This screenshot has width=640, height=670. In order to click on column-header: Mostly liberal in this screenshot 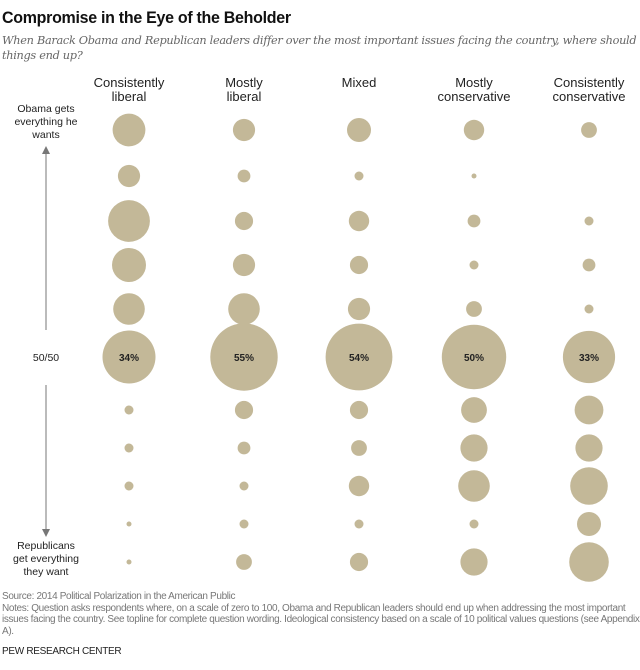, I will do `click(244, 89)`.